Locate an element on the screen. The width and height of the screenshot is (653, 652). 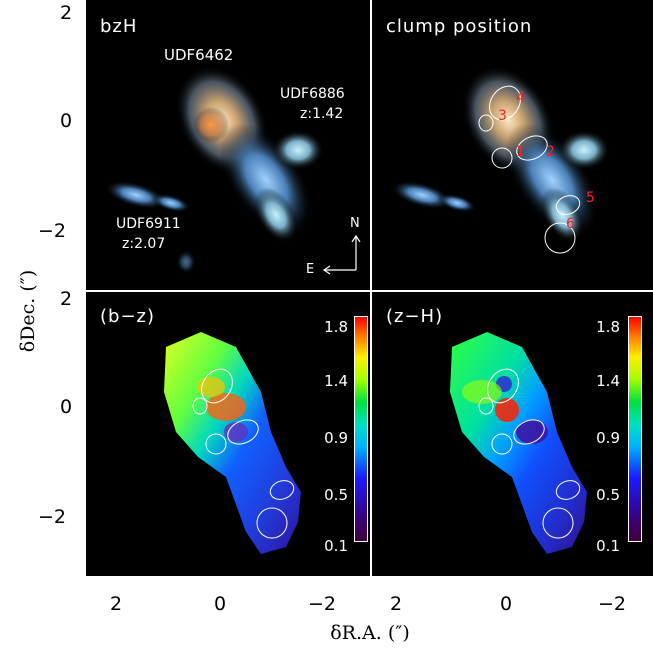
galaxy-label-main: UDF6462 is located at coordinates (199, 55).